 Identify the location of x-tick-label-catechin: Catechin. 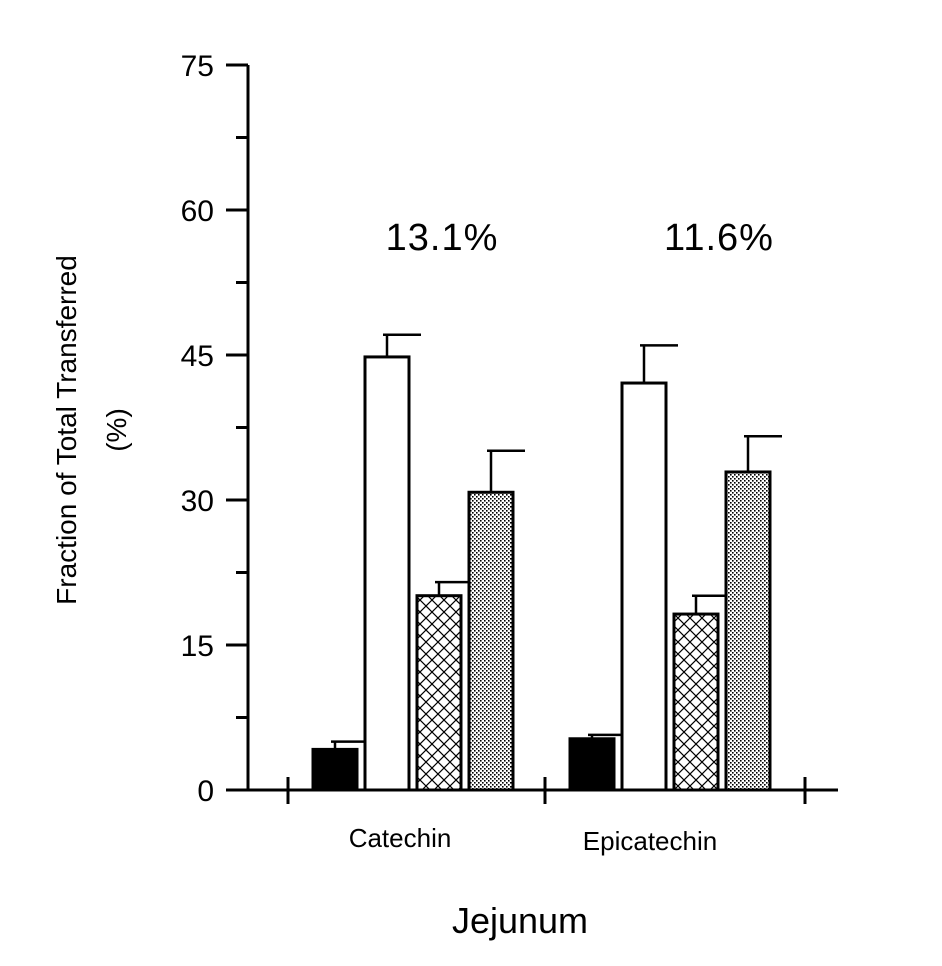
(400, 838).